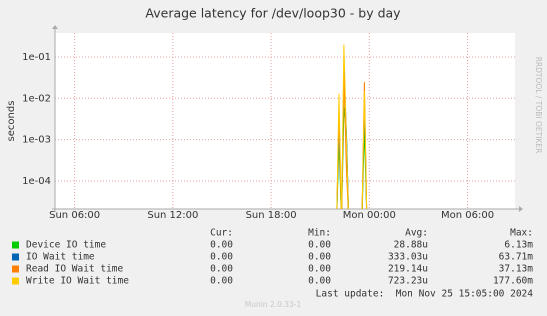 Image resolution: width=547 pixels, height=316 pixels. What do you see at coordinates (36, 181) in the screenshot?
I see `y-tick-label: 1e-04` at bounding box center [36, 181].